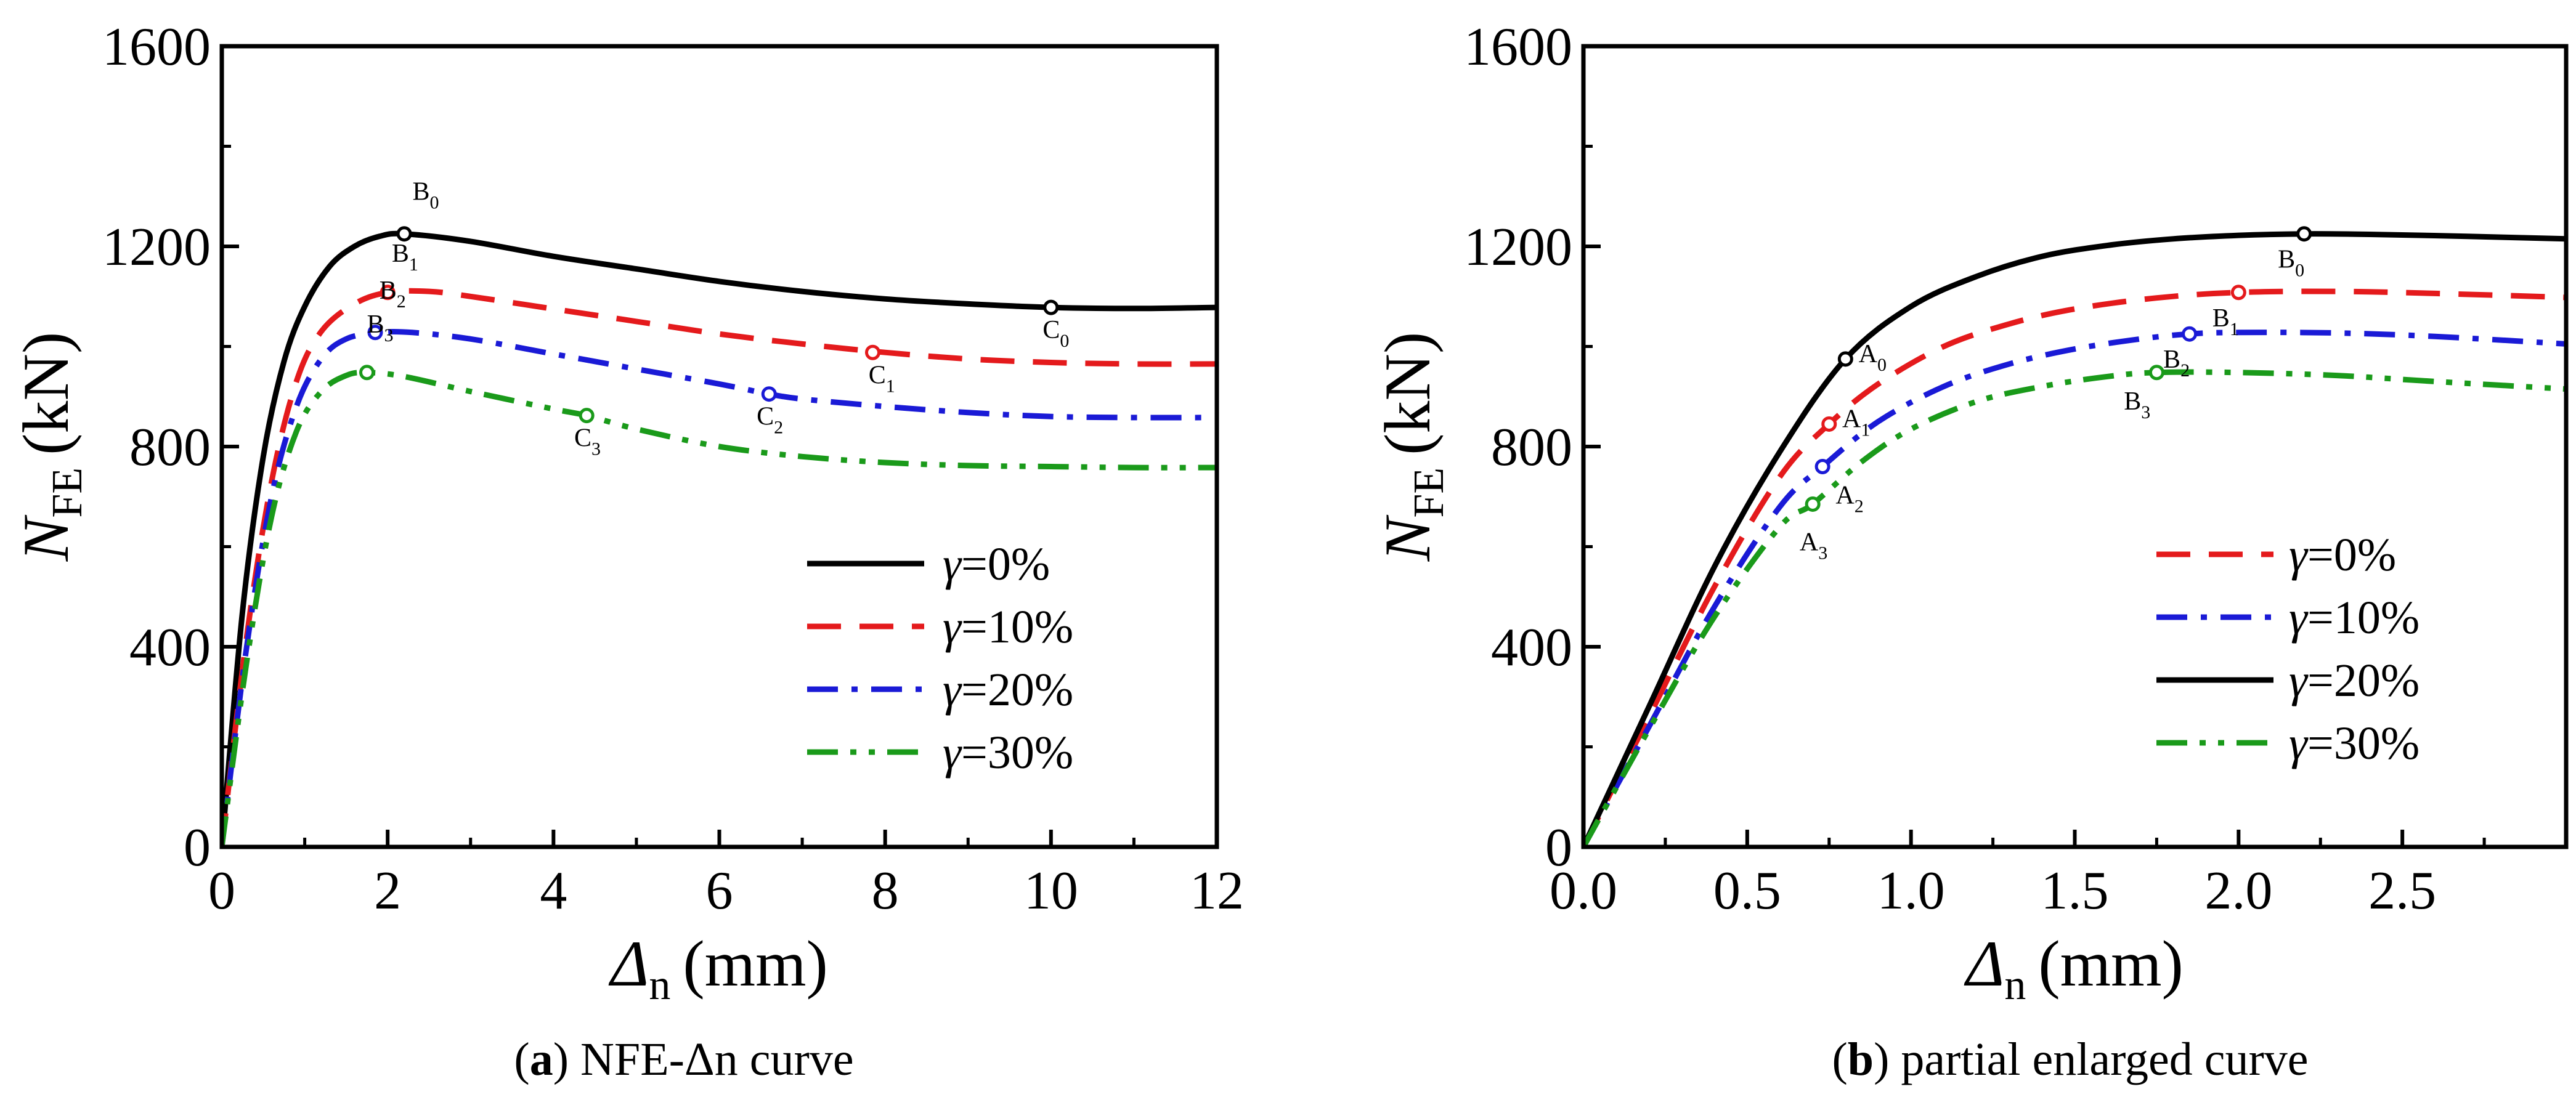 The height and width of the screenshot is (1113, 2576). I want to click on point-label-5: B1, so click(2225, 321).